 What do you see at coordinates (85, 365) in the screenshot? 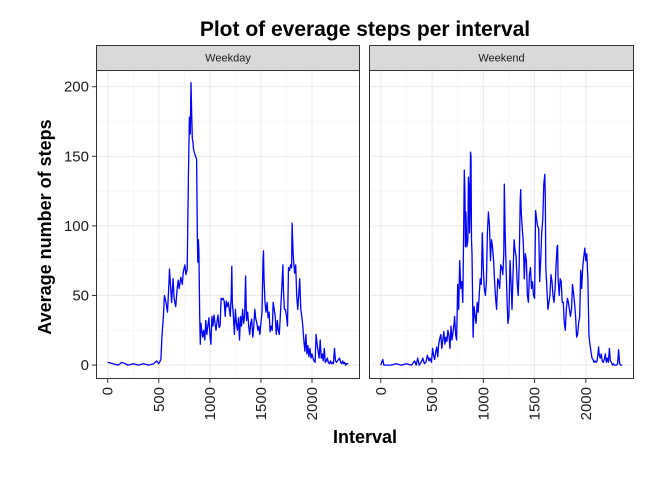
I see `y-tick-label: 0` at bounding box center [85, 365].